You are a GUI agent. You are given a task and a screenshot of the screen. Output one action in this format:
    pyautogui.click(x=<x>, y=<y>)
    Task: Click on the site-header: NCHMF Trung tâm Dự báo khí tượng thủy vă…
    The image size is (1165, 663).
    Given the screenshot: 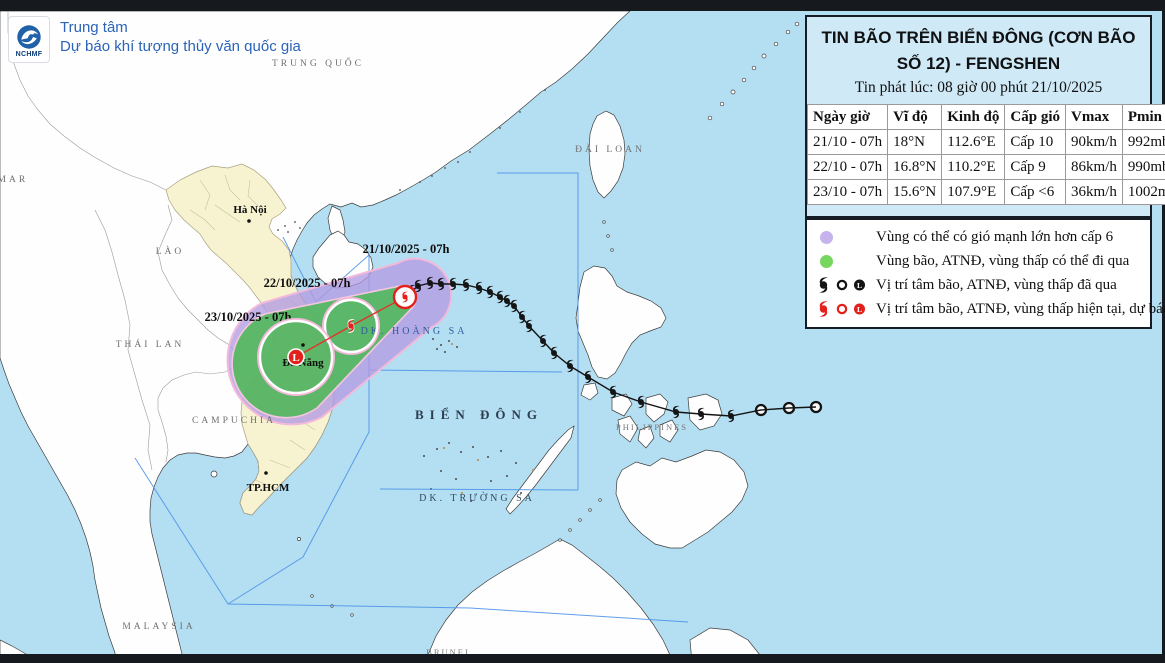 What is the action you would take?
    pyautogui.click(x=154, y=39)
    